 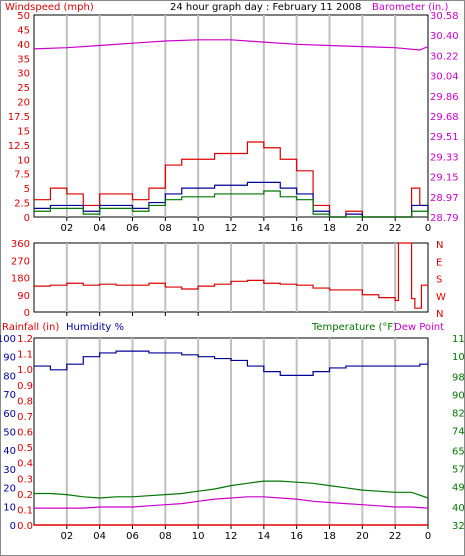 I want to click on wind-panel-x-tick-label: 12, so click(x=231, y=228).